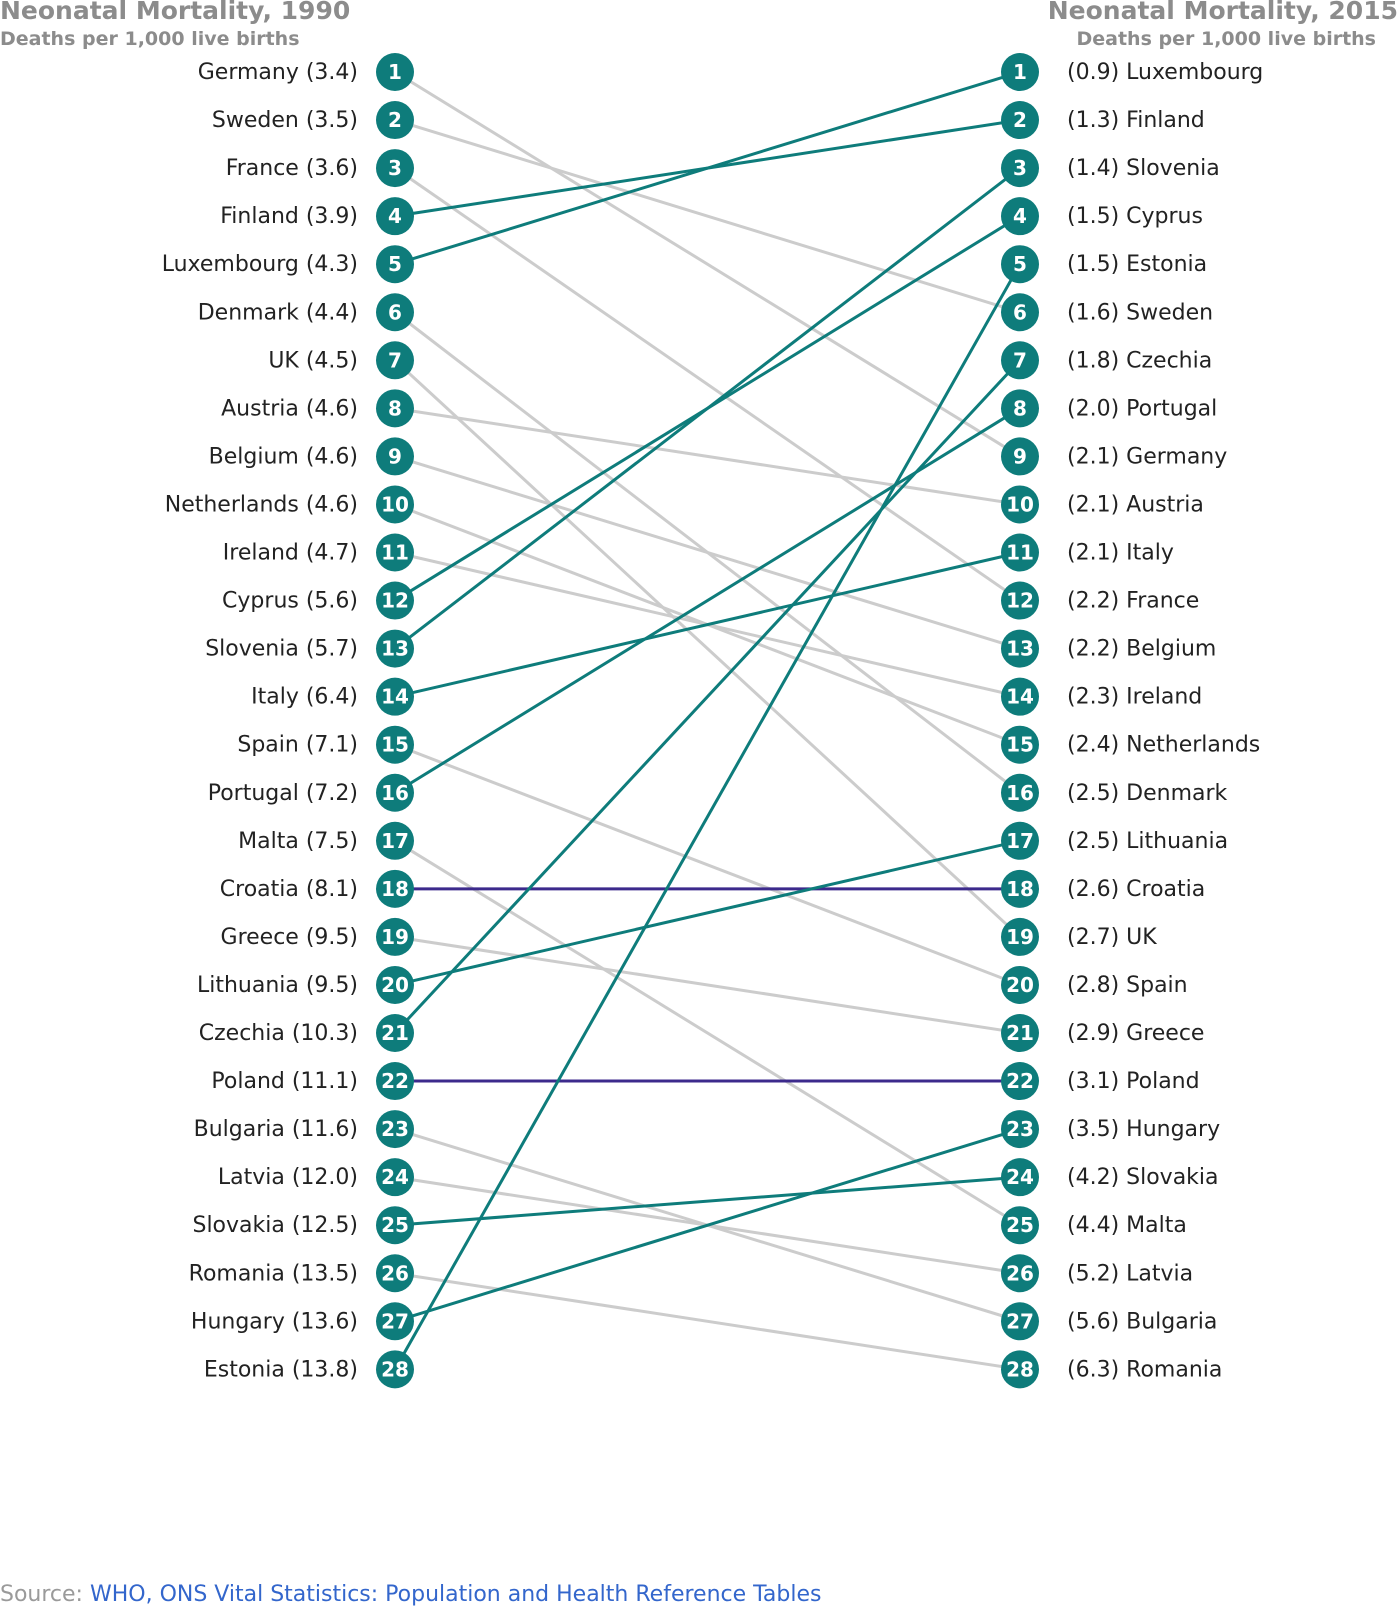 The height and width of the screenshot is (1614, 1398). Describe the element at coordinates (707, 985) in the screenshot. I see `slope-line-greece` at that location.